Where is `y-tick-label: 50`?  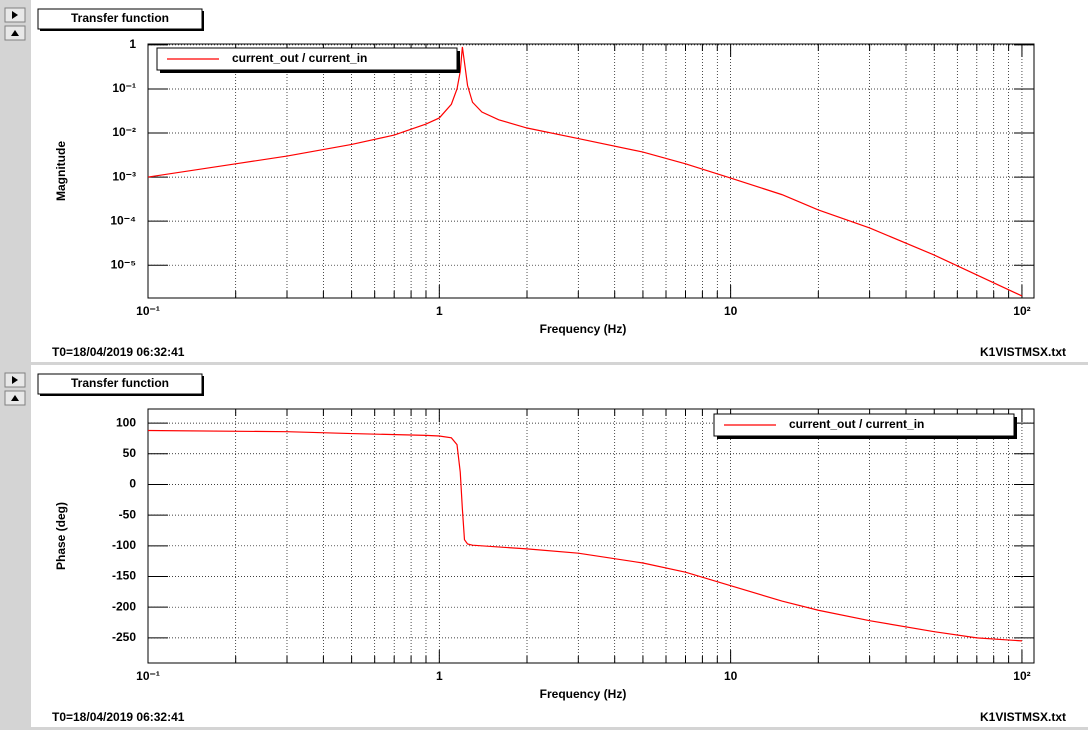 y-tick-label: 50 is located at coordinates (130, 453).